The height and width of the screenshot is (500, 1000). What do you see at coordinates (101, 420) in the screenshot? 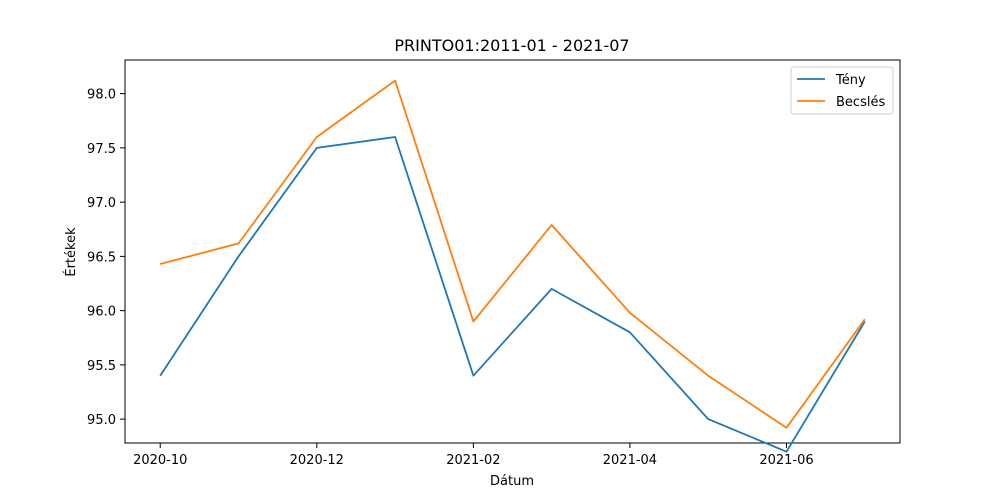
I see `y-tick-label: 95.0` at bounding box center [101, 420].